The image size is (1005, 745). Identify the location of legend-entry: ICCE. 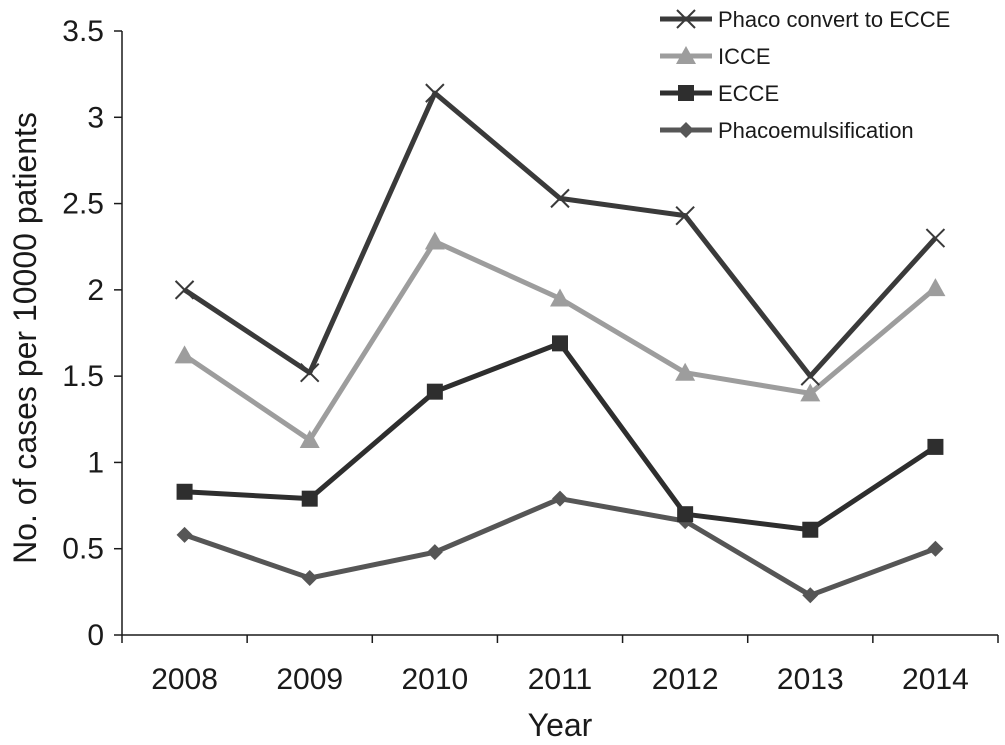
(715, 56).